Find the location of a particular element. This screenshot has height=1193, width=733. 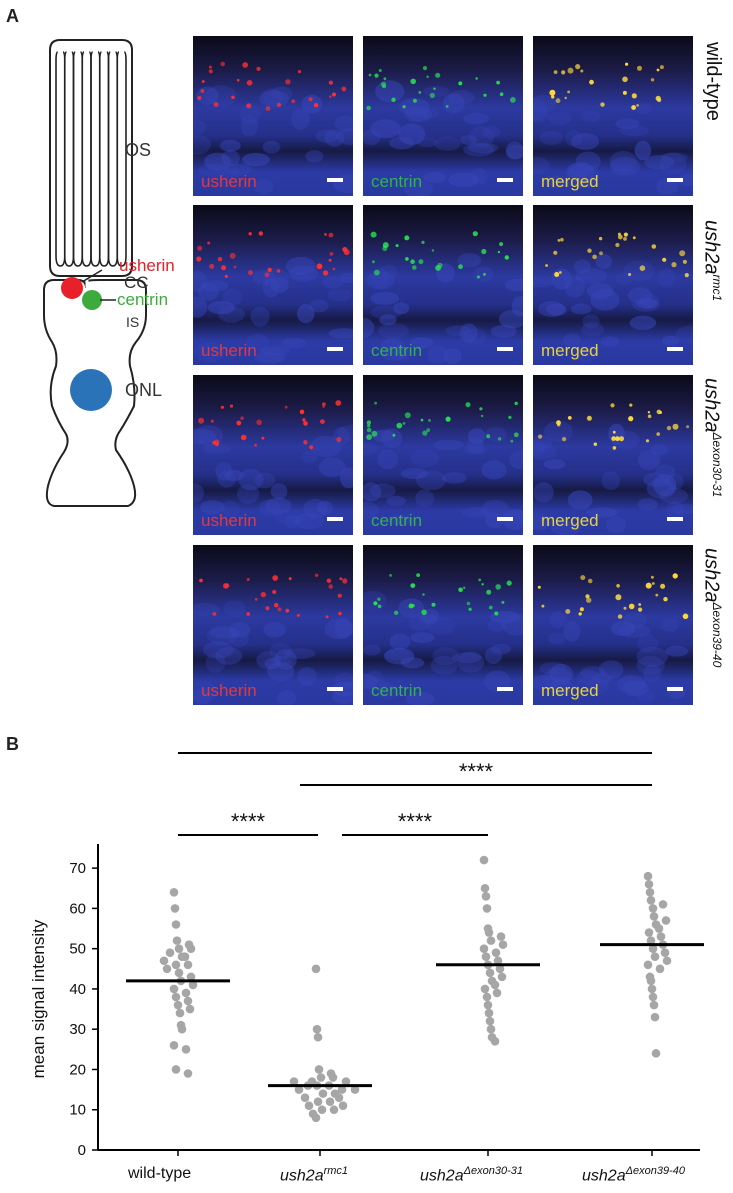

y-tick-label: 10 is located at coordinates (77, 1110).